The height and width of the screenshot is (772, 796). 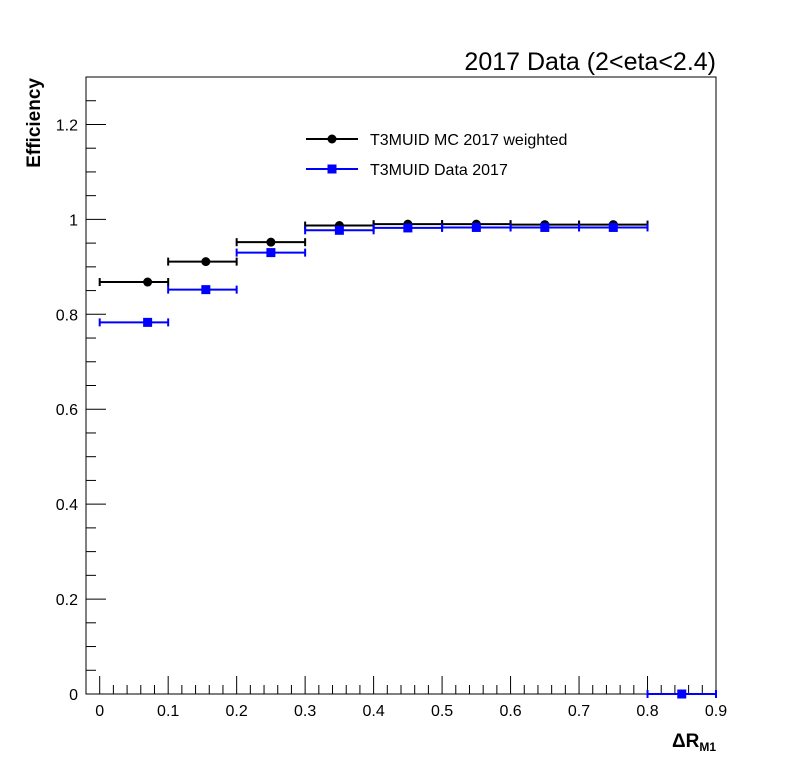 What do you see at coordinates (81, 390) in the screenshot?
I see `y-axis: 0 0.2 0.4 0.6 0.8 1 1.2` at bounding box center [81, 390].